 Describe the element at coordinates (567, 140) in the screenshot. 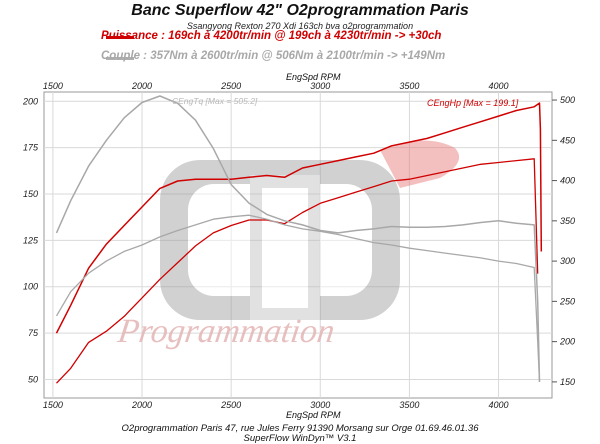

I see `y-right-tick-label: 450` at that location.